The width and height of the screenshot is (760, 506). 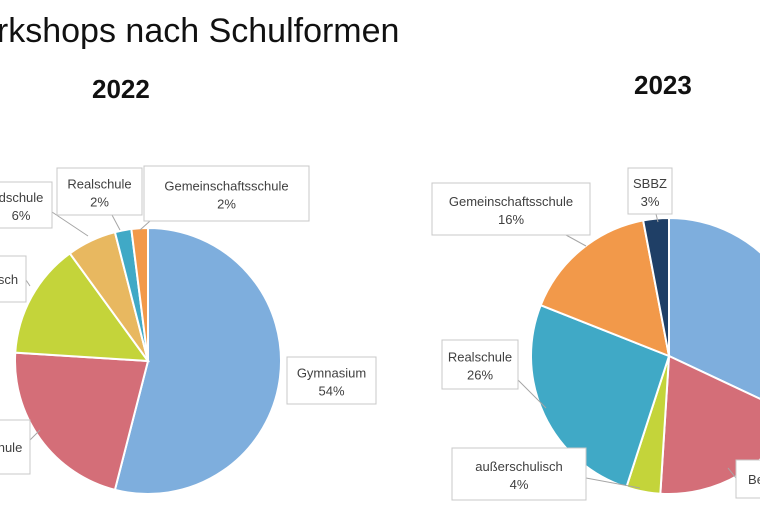 What do you see at coordinates (650, 183) in the screenshot?
I see `data-label-name: SBBZ` at bounding box center [650, 183].